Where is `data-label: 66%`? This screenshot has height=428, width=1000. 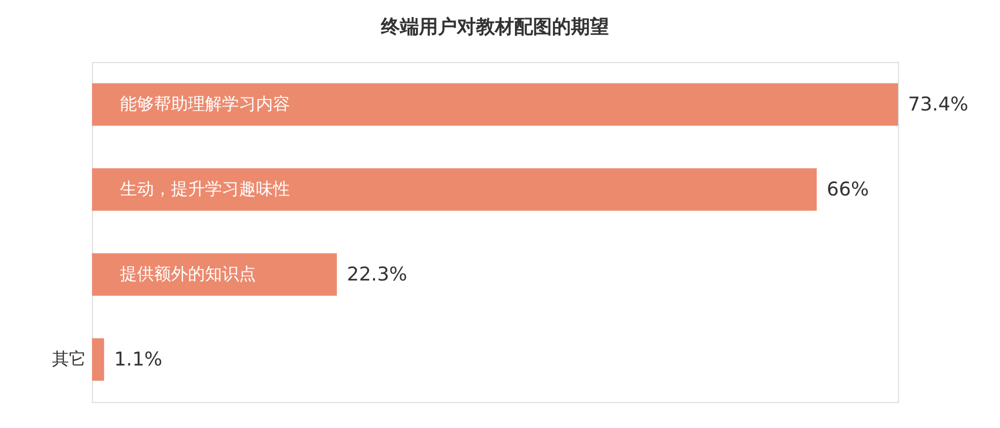 data-label: 66% is located at coordinates (847, 189).